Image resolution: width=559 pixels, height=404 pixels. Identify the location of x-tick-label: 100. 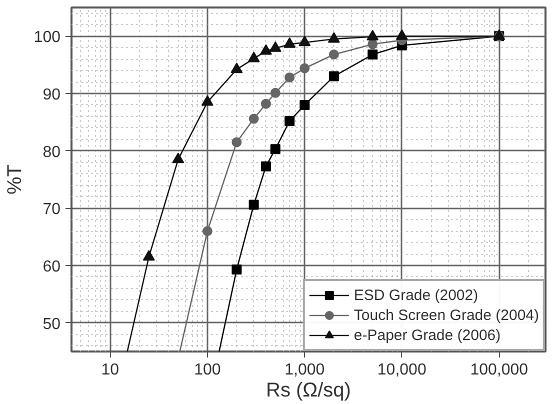
(207, 370).